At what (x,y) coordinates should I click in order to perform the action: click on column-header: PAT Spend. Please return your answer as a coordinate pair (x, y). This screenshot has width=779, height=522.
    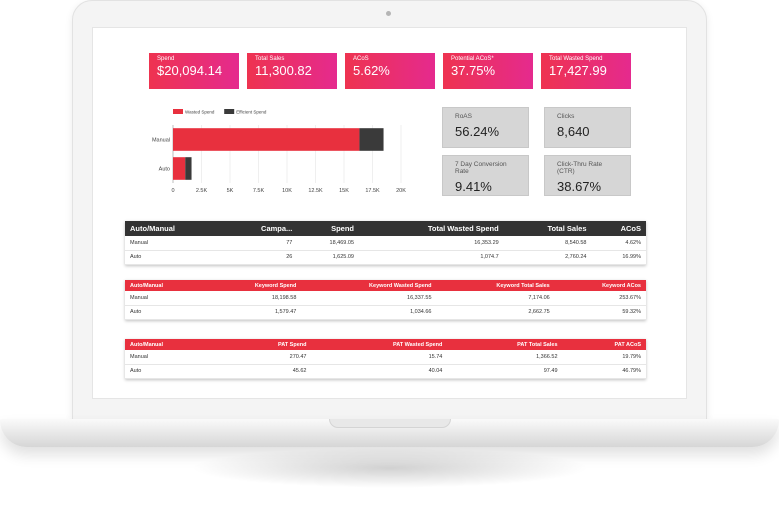
    Looking at the image, I should click on (292, 344).